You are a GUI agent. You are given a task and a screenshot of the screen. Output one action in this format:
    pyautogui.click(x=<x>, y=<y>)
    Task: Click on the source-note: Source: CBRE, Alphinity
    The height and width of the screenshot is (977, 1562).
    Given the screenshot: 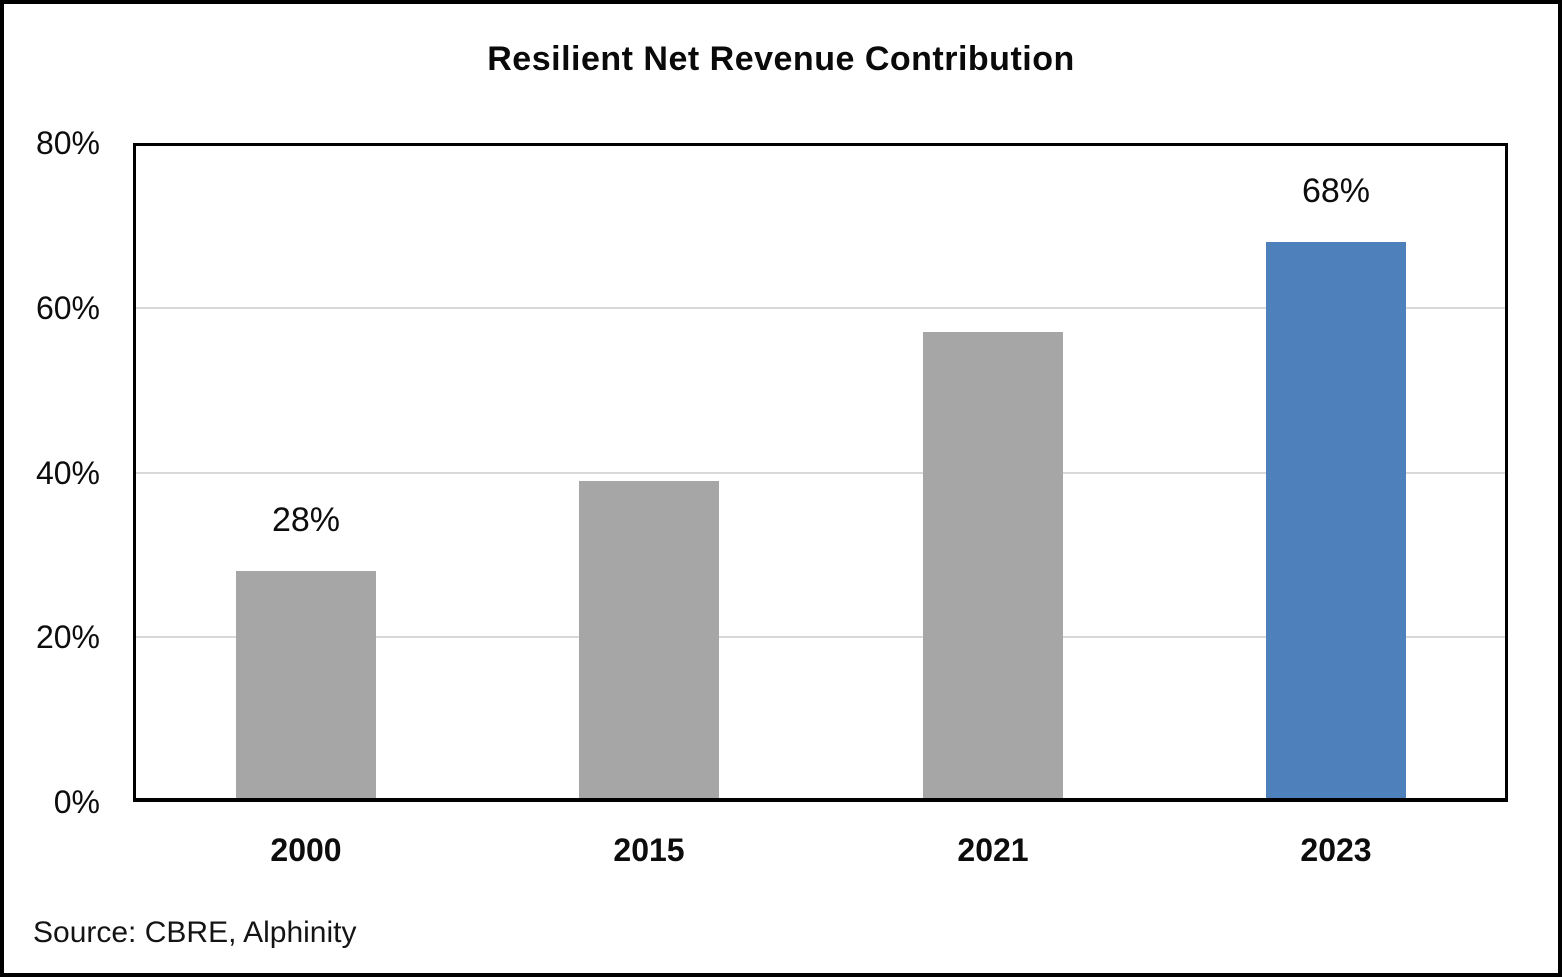 What is the action you would take?
    pyautogui.click(x=195, y=932)
    